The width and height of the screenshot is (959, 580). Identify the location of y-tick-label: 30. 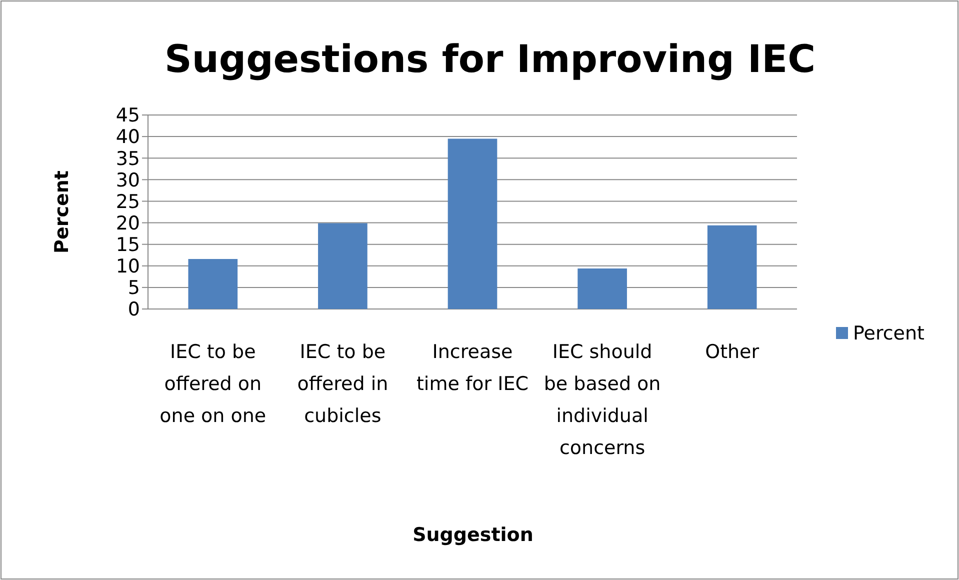
(128, 180).